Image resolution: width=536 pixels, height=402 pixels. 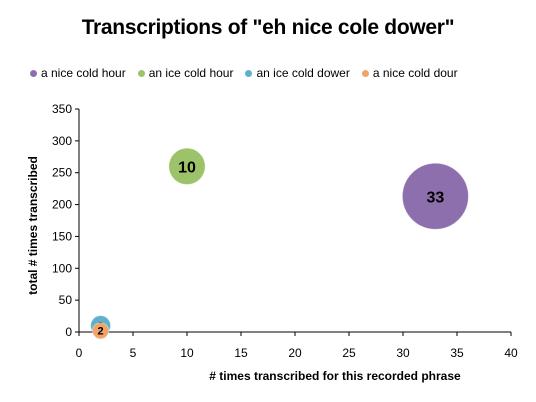 I want to click on y-tick-label: 250, so click(x=62, y=173).